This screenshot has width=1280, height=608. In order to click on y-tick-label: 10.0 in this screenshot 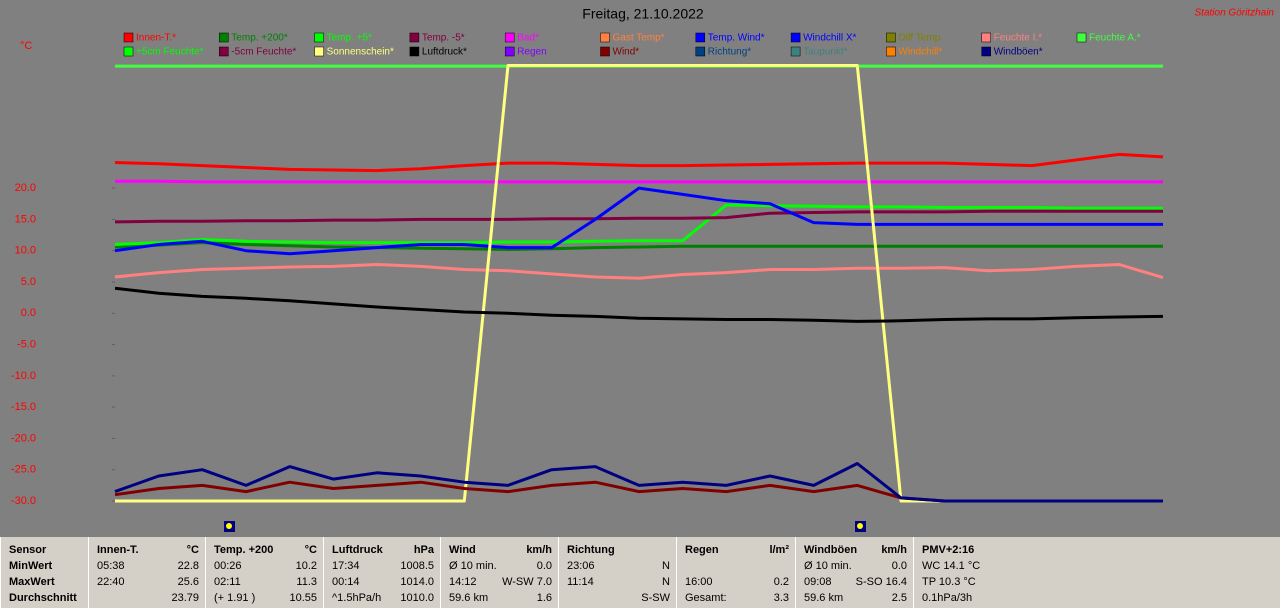, I will do `click(25, 251)`.